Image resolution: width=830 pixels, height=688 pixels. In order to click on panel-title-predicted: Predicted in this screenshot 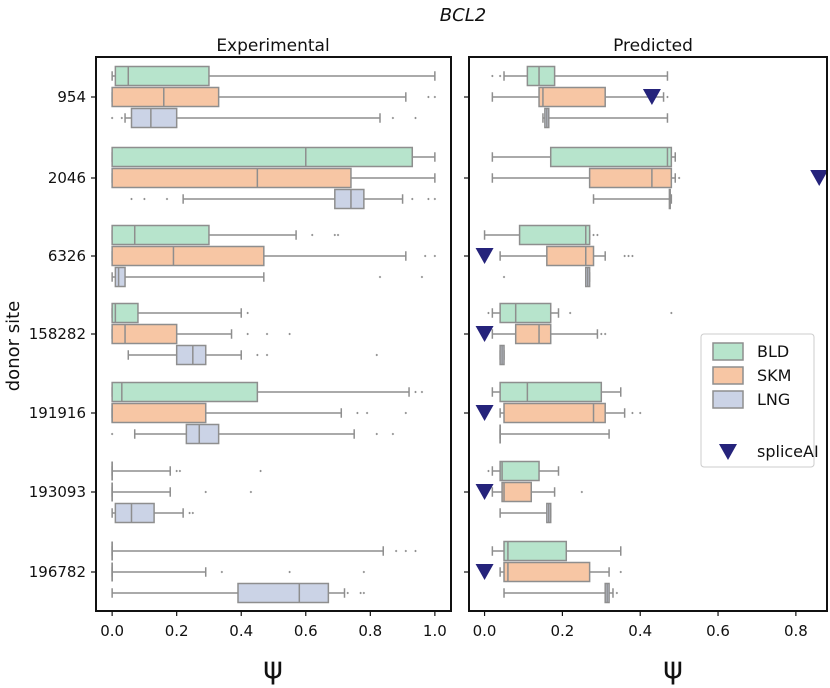, I will do `click(653, 46)`.